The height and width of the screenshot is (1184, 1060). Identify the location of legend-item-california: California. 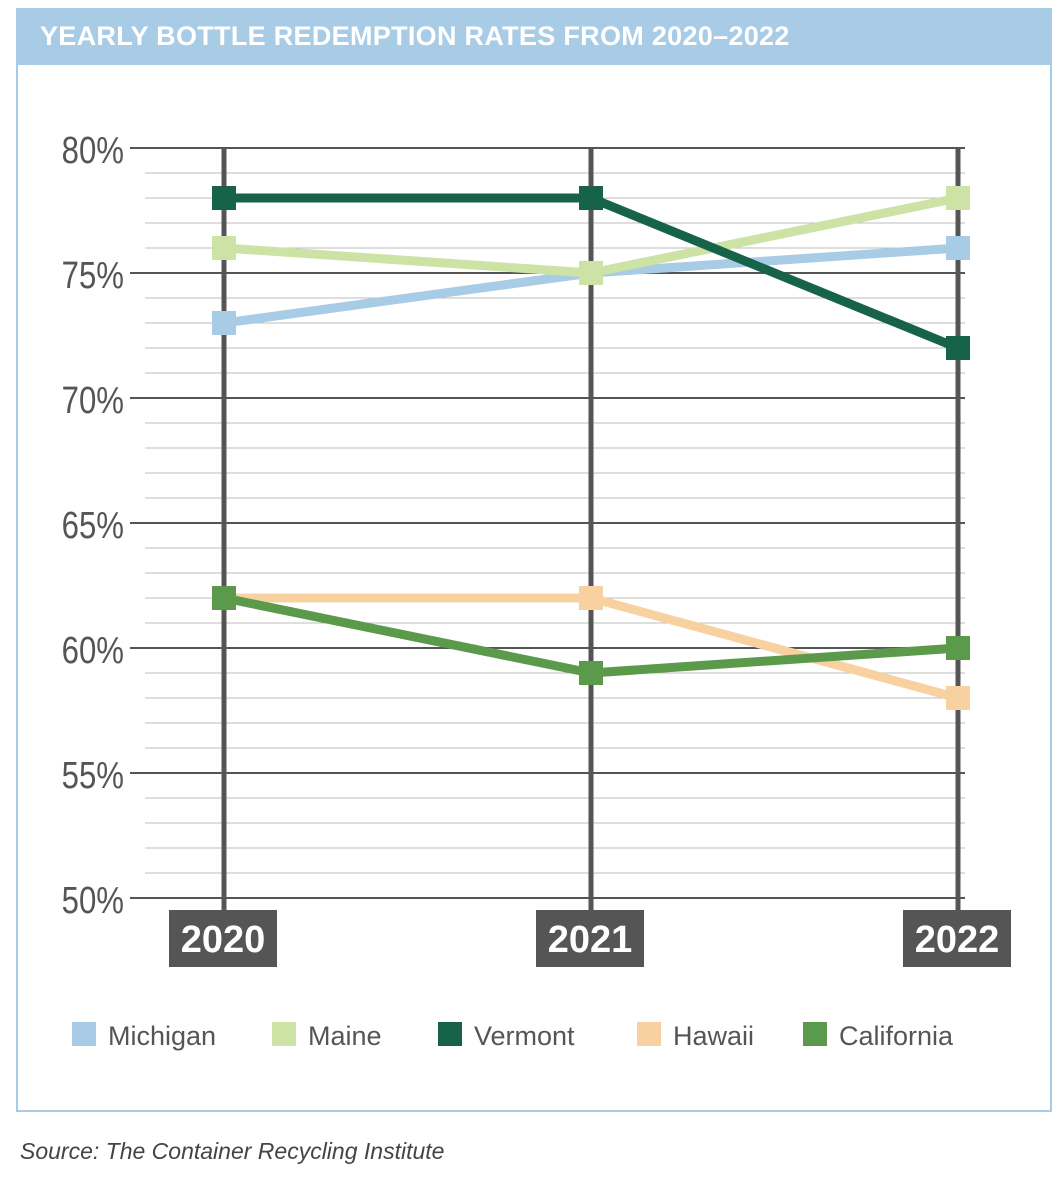
(878, 1036).